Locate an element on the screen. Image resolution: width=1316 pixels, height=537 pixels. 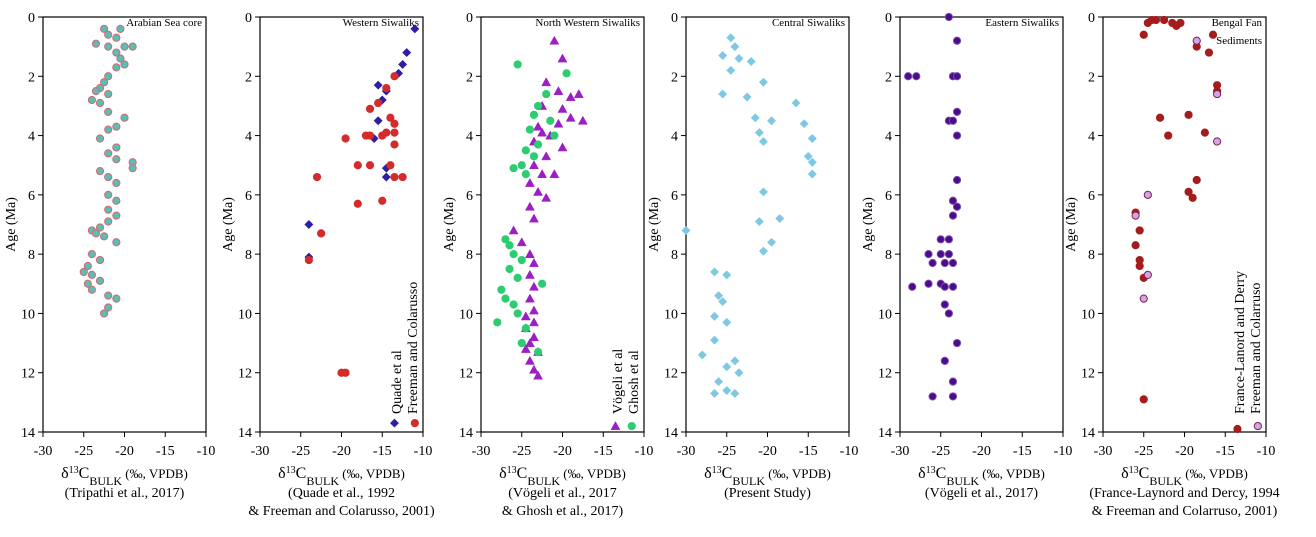
x-tick-label: -30 is located at coordinates (43, 451).